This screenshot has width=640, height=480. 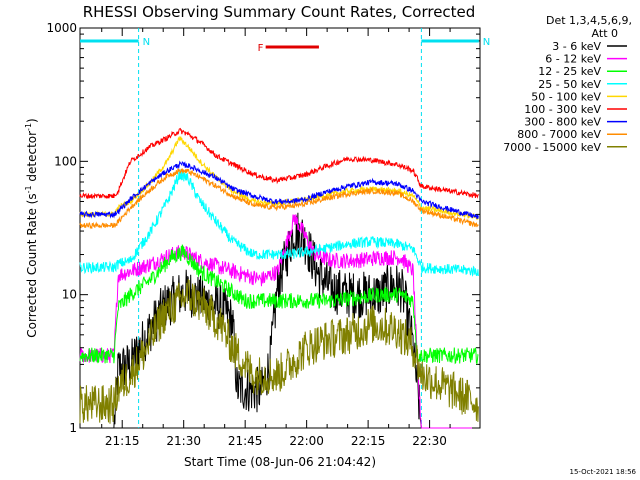 I want to click on x-tick-label: 22:00, so click(x=306, y=441).